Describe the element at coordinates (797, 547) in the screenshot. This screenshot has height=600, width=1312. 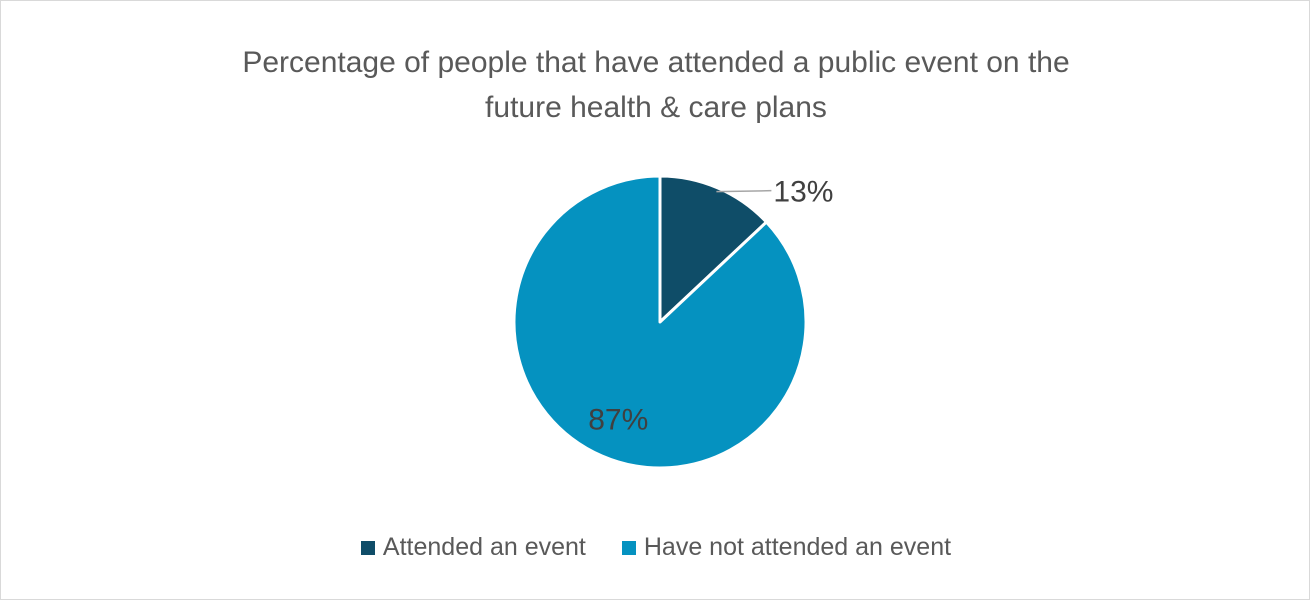
I see `legend-label-not-attended: Have not attended an event` at that location.